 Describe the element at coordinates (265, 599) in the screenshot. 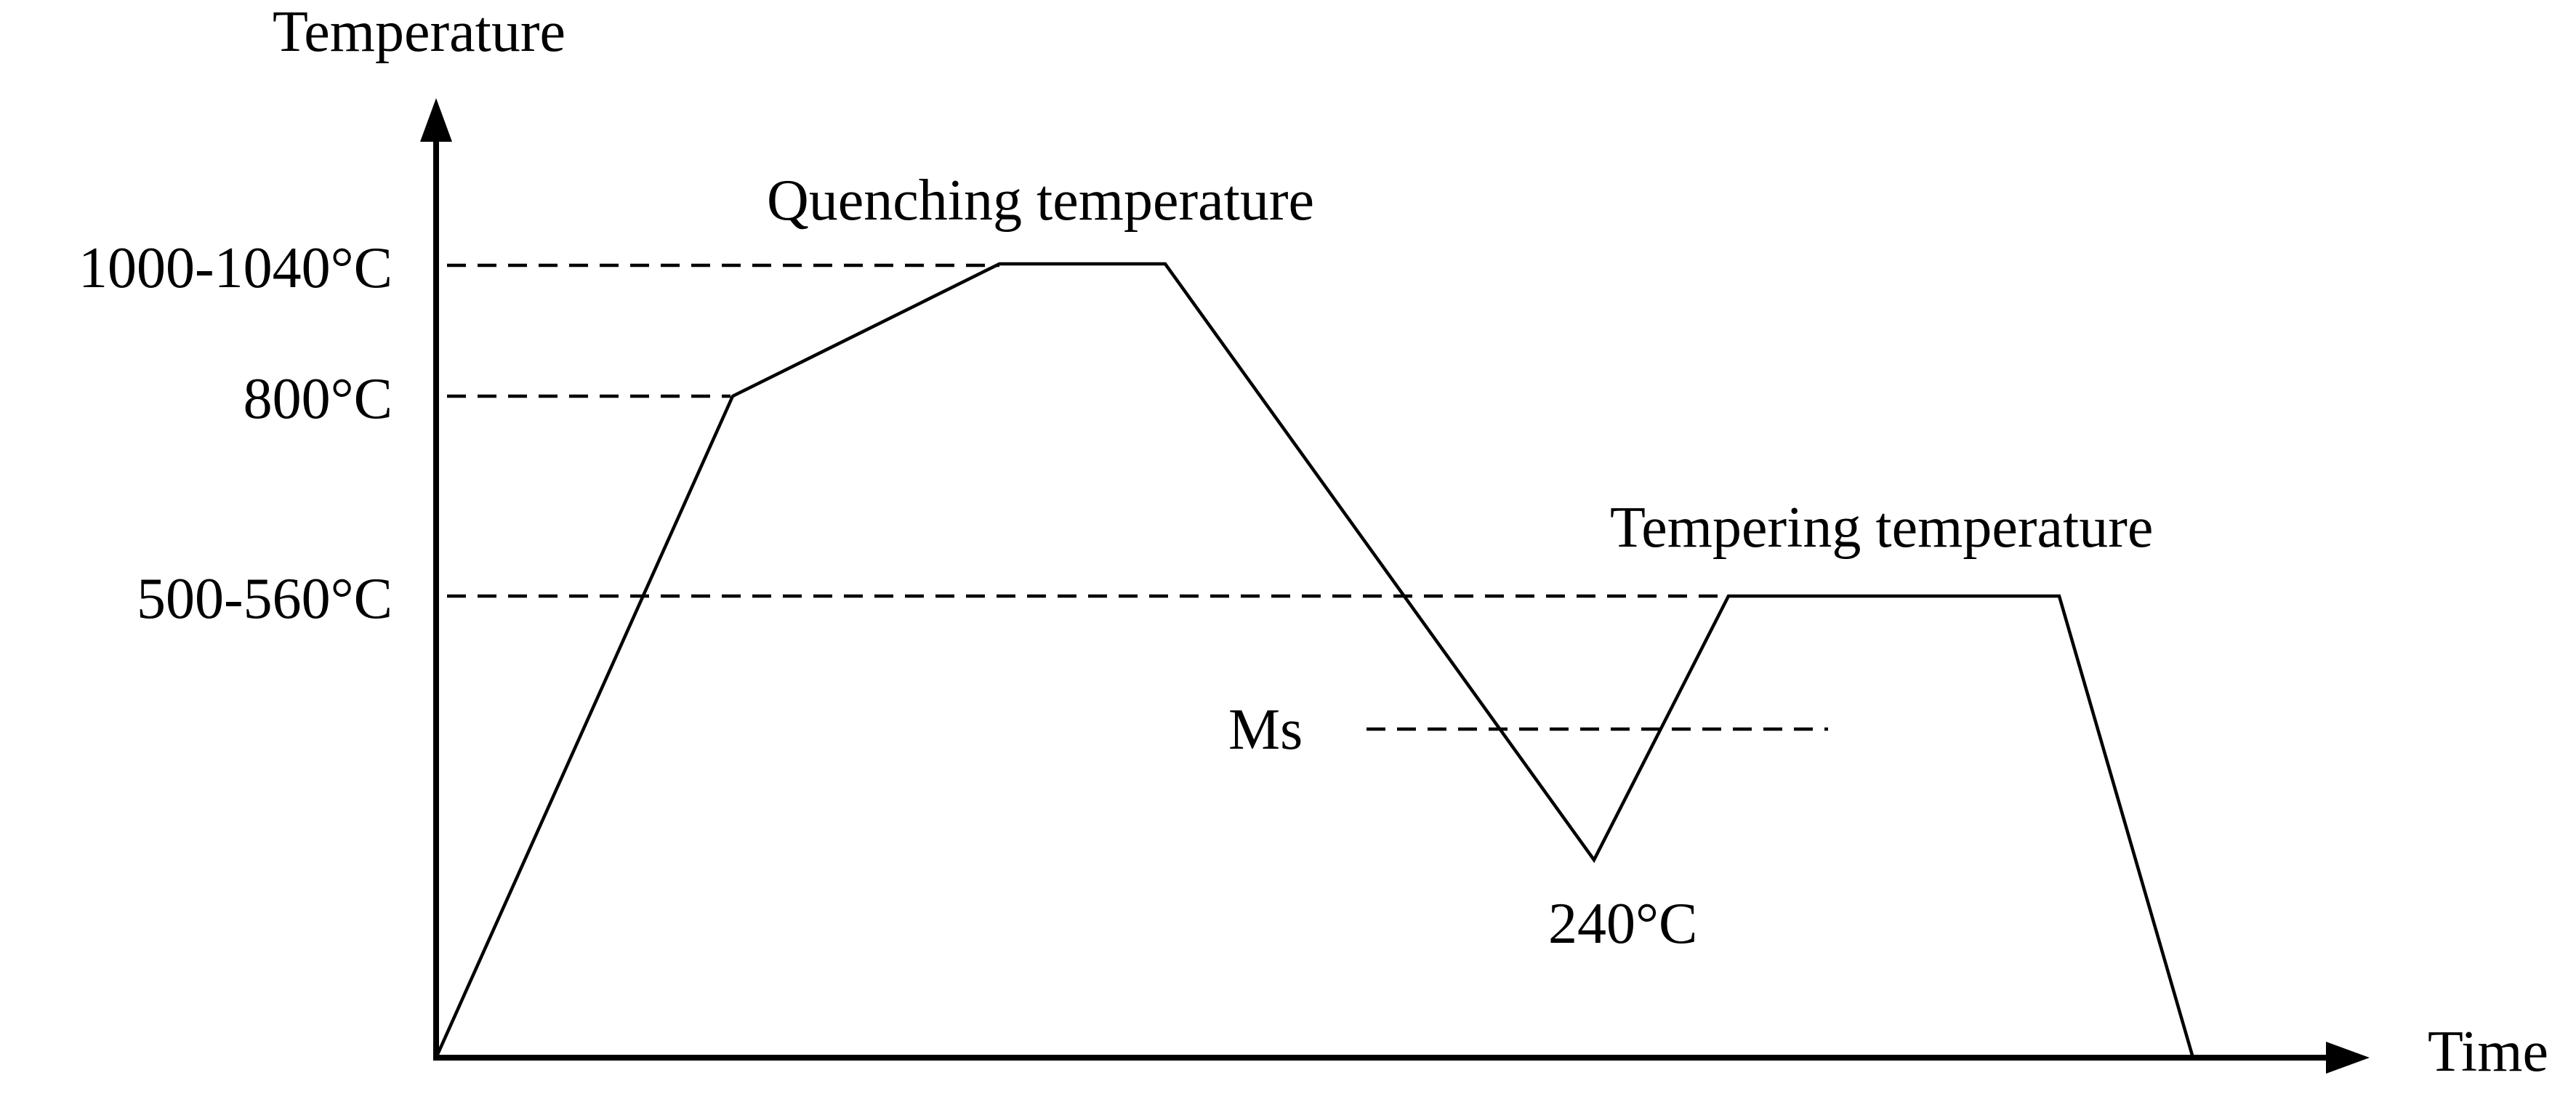

I see `temper-range-label: 500-560°C` at that location.